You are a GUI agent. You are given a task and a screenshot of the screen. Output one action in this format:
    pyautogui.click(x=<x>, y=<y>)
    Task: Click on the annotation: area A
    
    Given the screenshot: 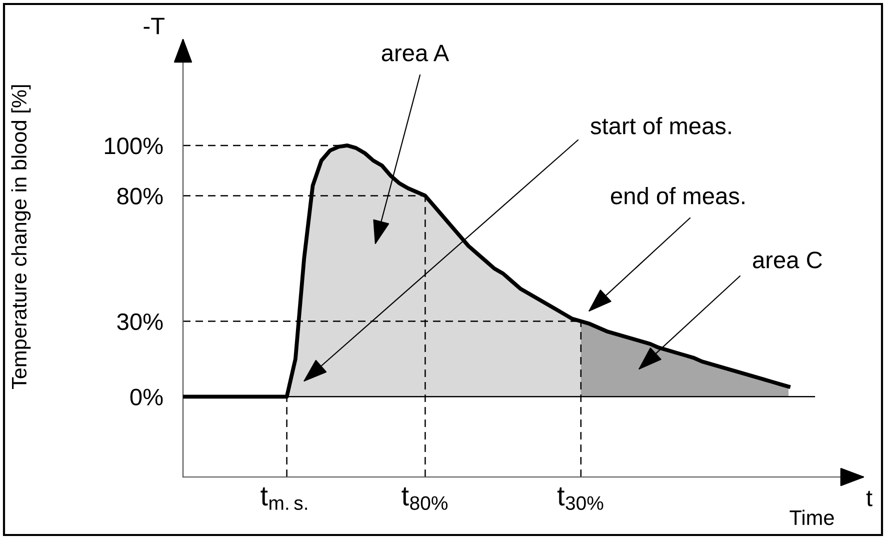 What is the action you would take?
    pyautogui.click(x=416, y=53)
    